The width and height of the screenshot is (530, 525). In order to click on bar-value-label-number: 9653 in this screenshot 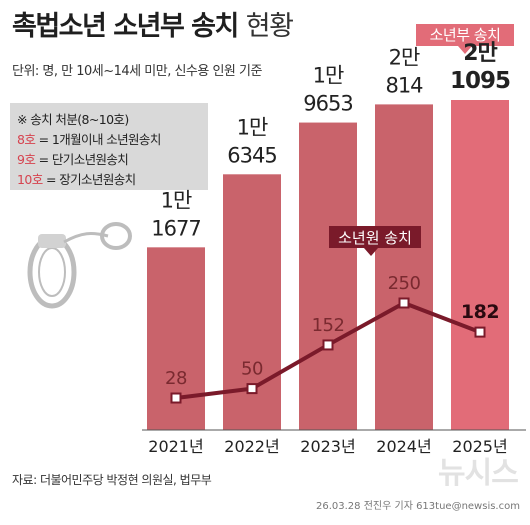, I will do `click(327, 104)`.